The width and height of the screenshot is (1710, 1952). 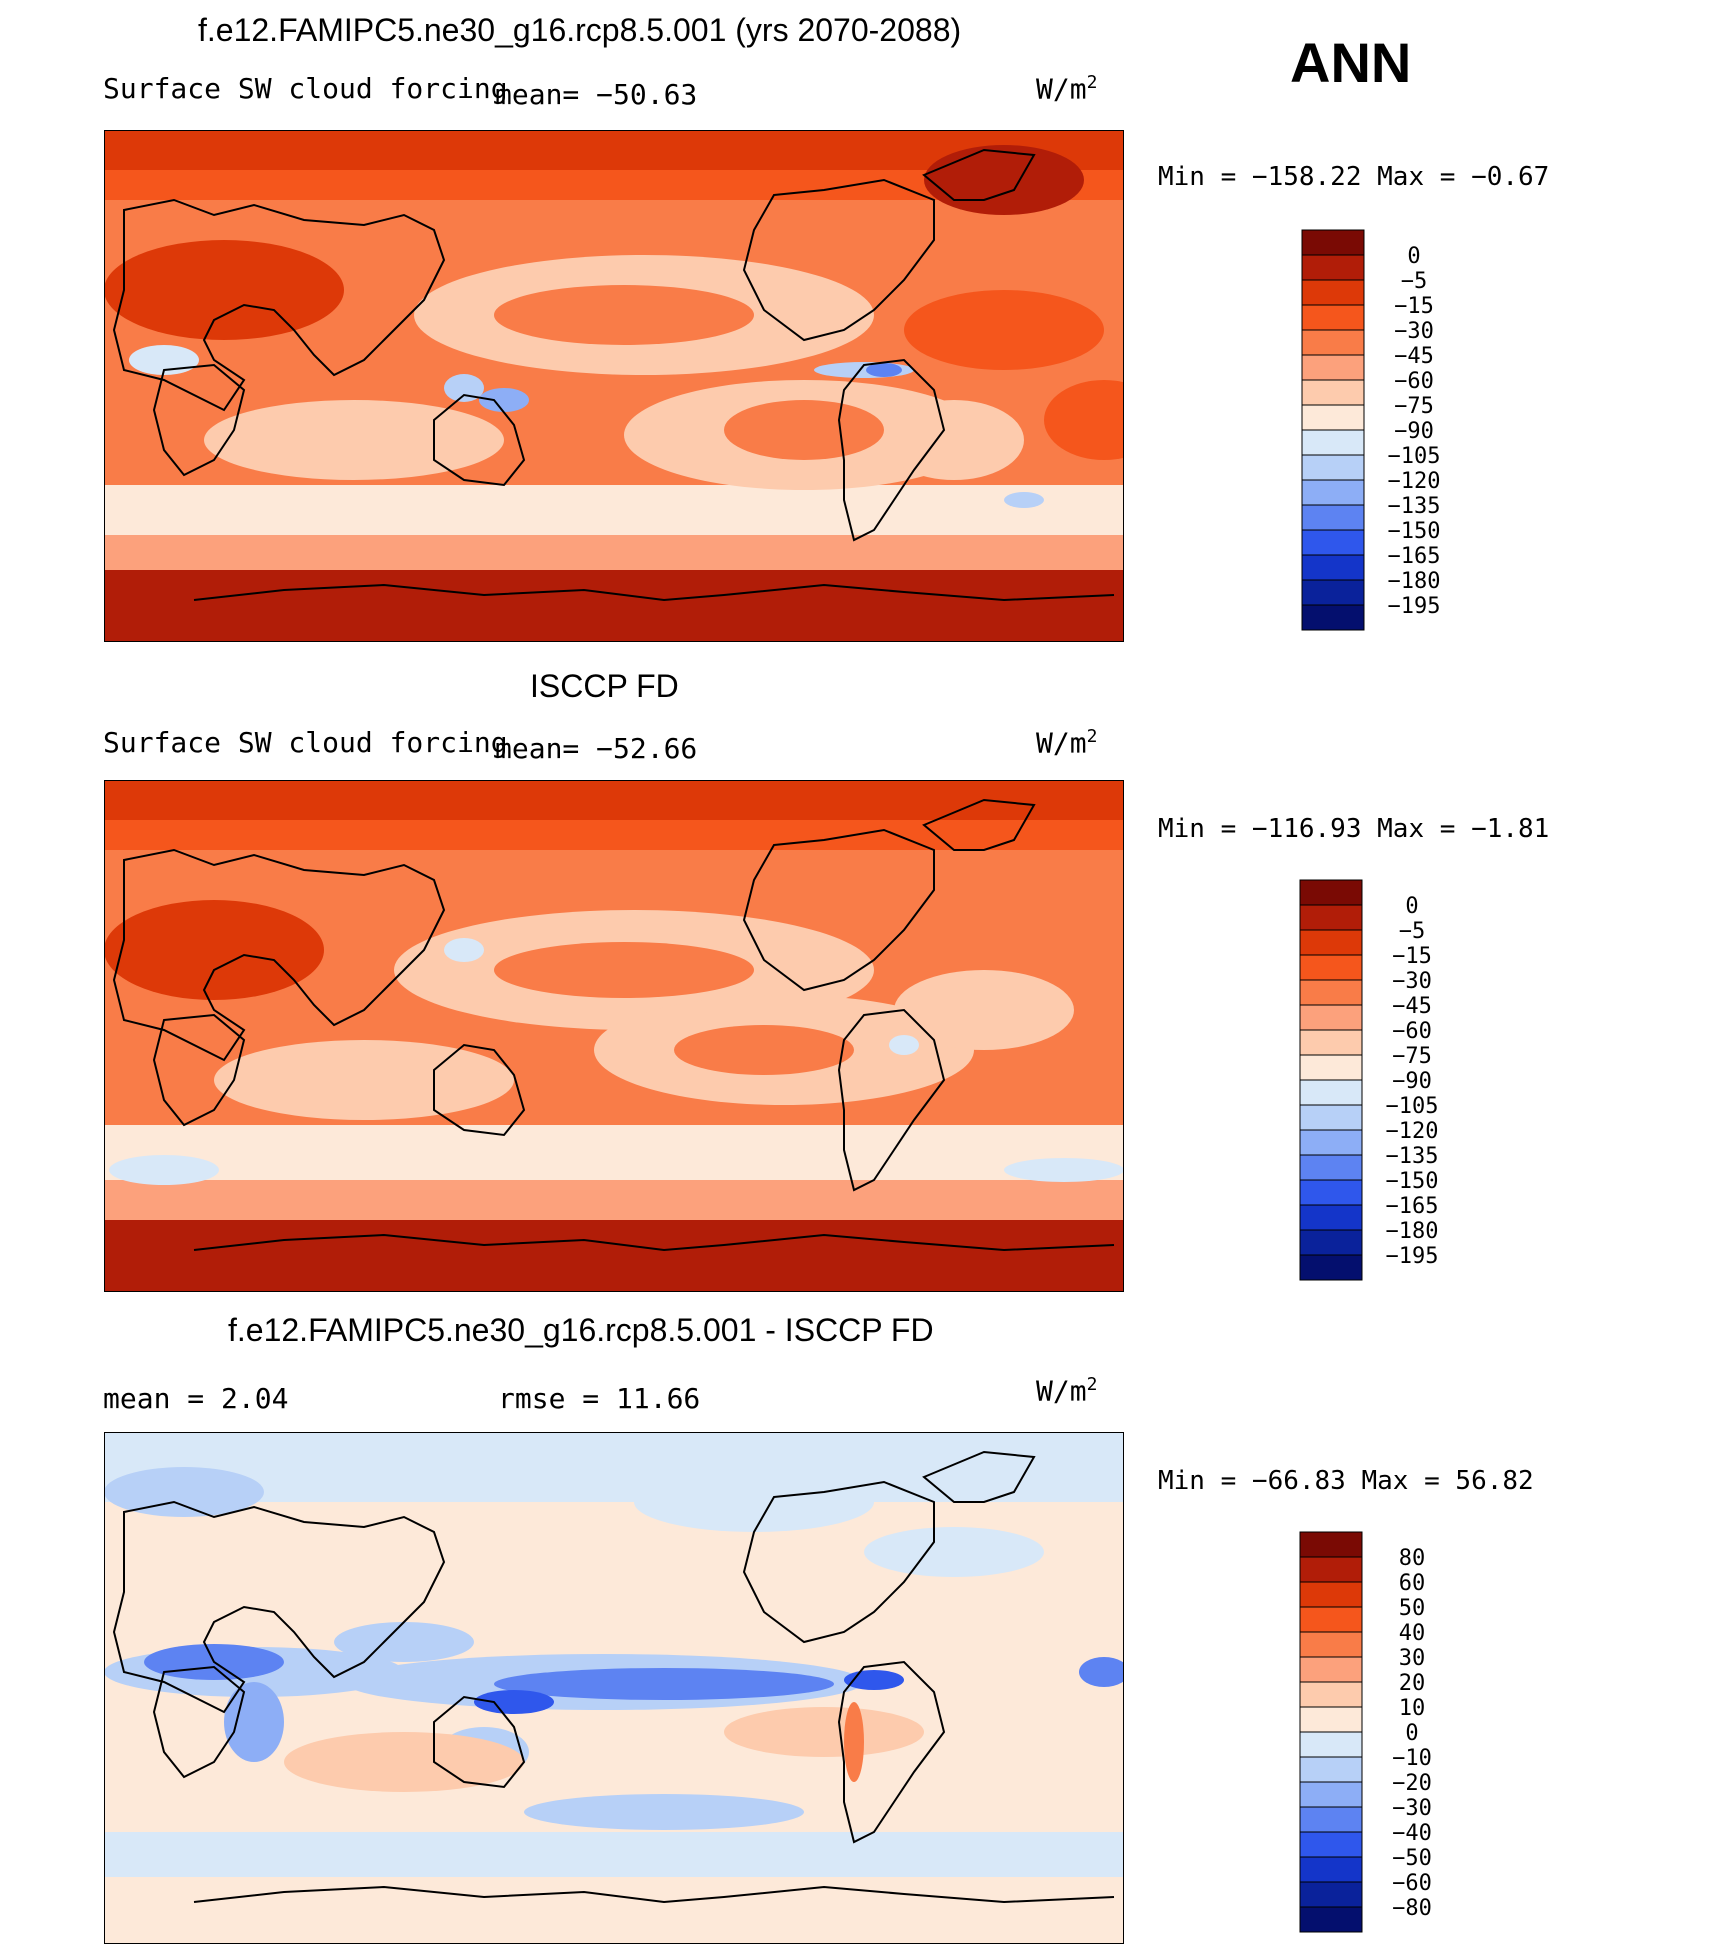 What do you see at coordinates (1067, 89) in the screenshot?
I see `panel1-units: W/m2` at bounding box center [1067, 89].